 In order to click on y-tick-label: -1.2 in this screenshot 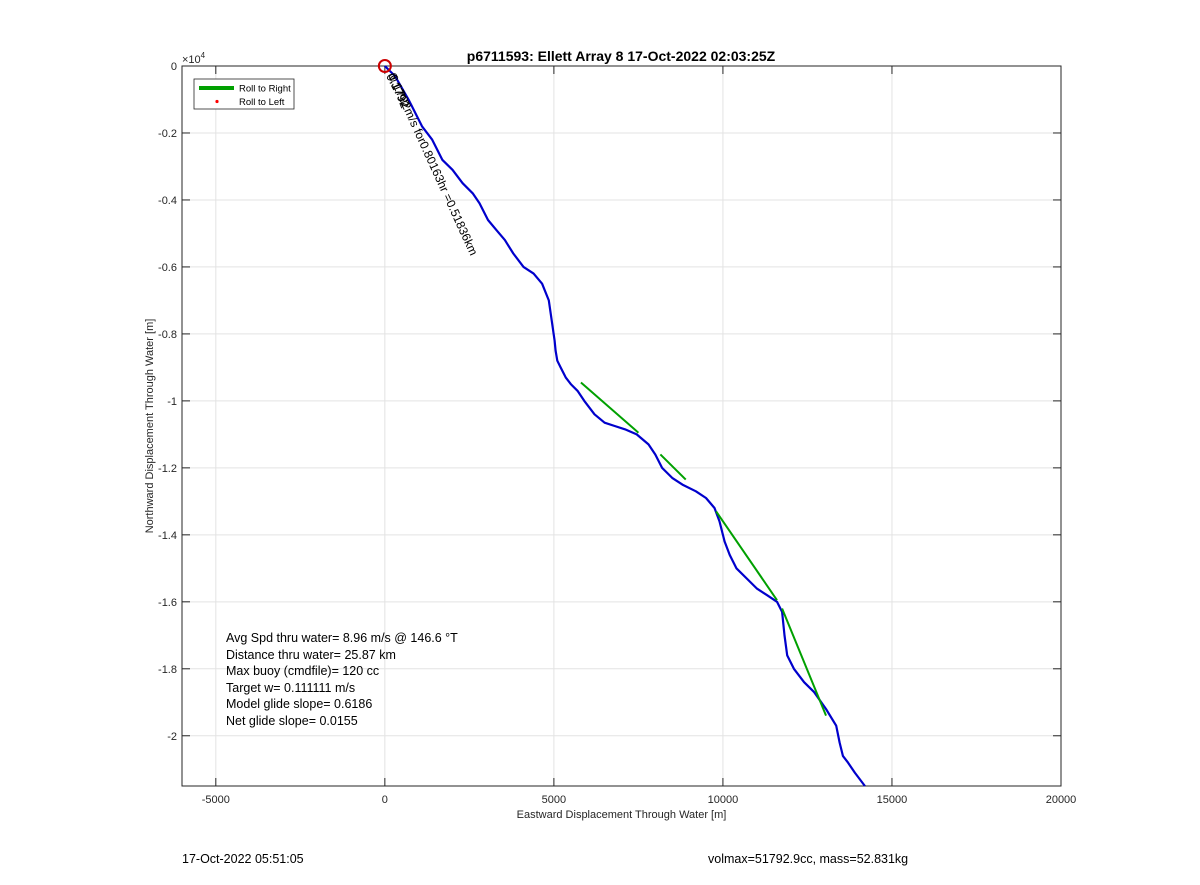, I will do `click(167, 469)`.